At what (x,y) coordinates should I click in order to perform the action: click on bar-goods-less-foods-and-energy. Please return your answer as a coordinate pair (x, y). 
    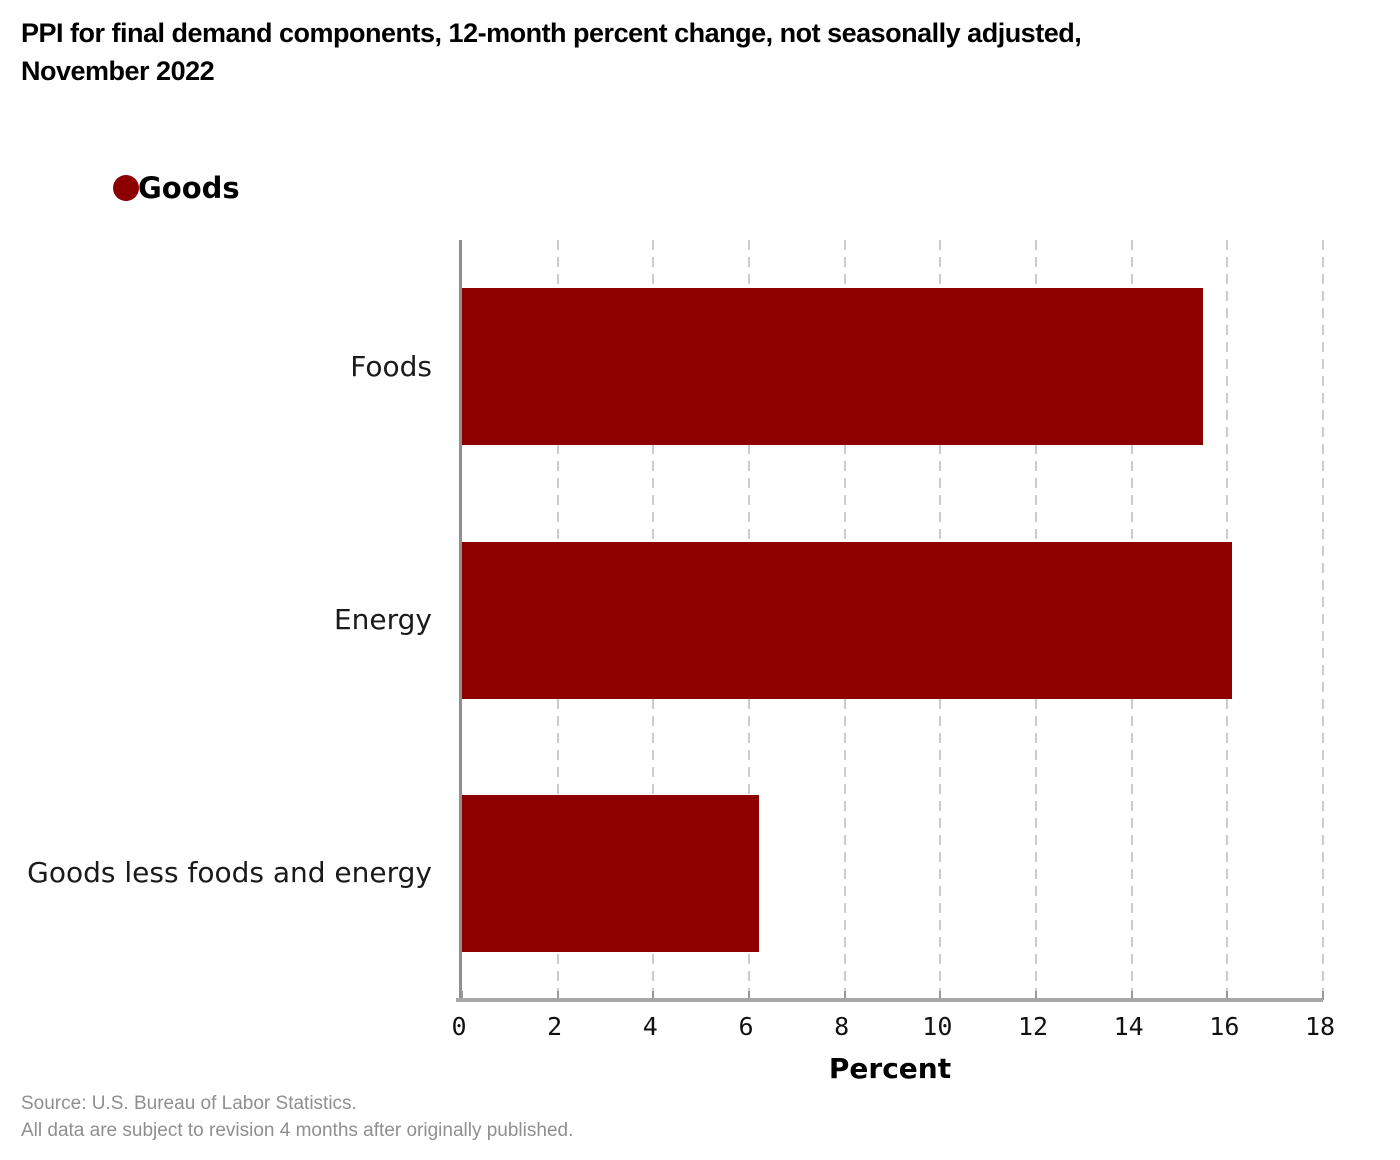
    Looking at the image, I should click on (610, 873).